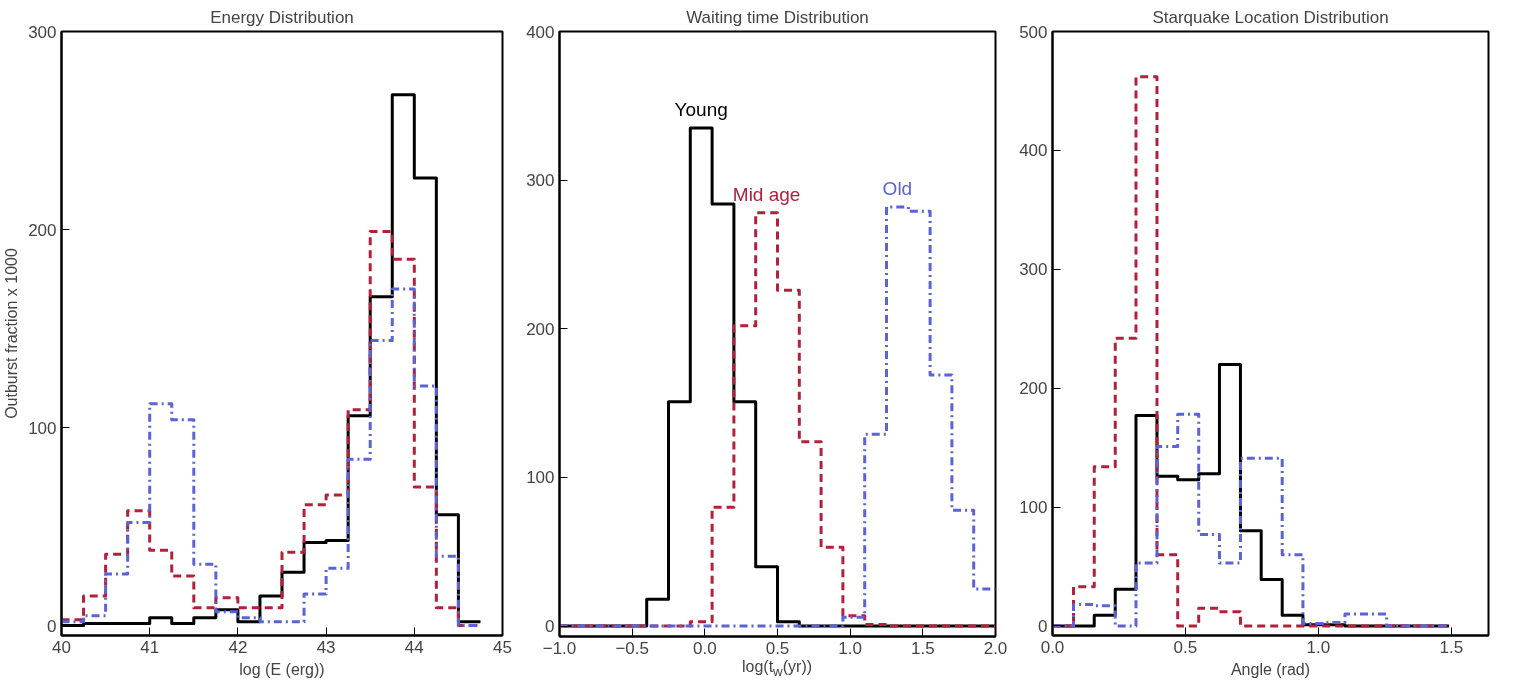  I want to click on x-tick-label: 41, so click(150, 647).